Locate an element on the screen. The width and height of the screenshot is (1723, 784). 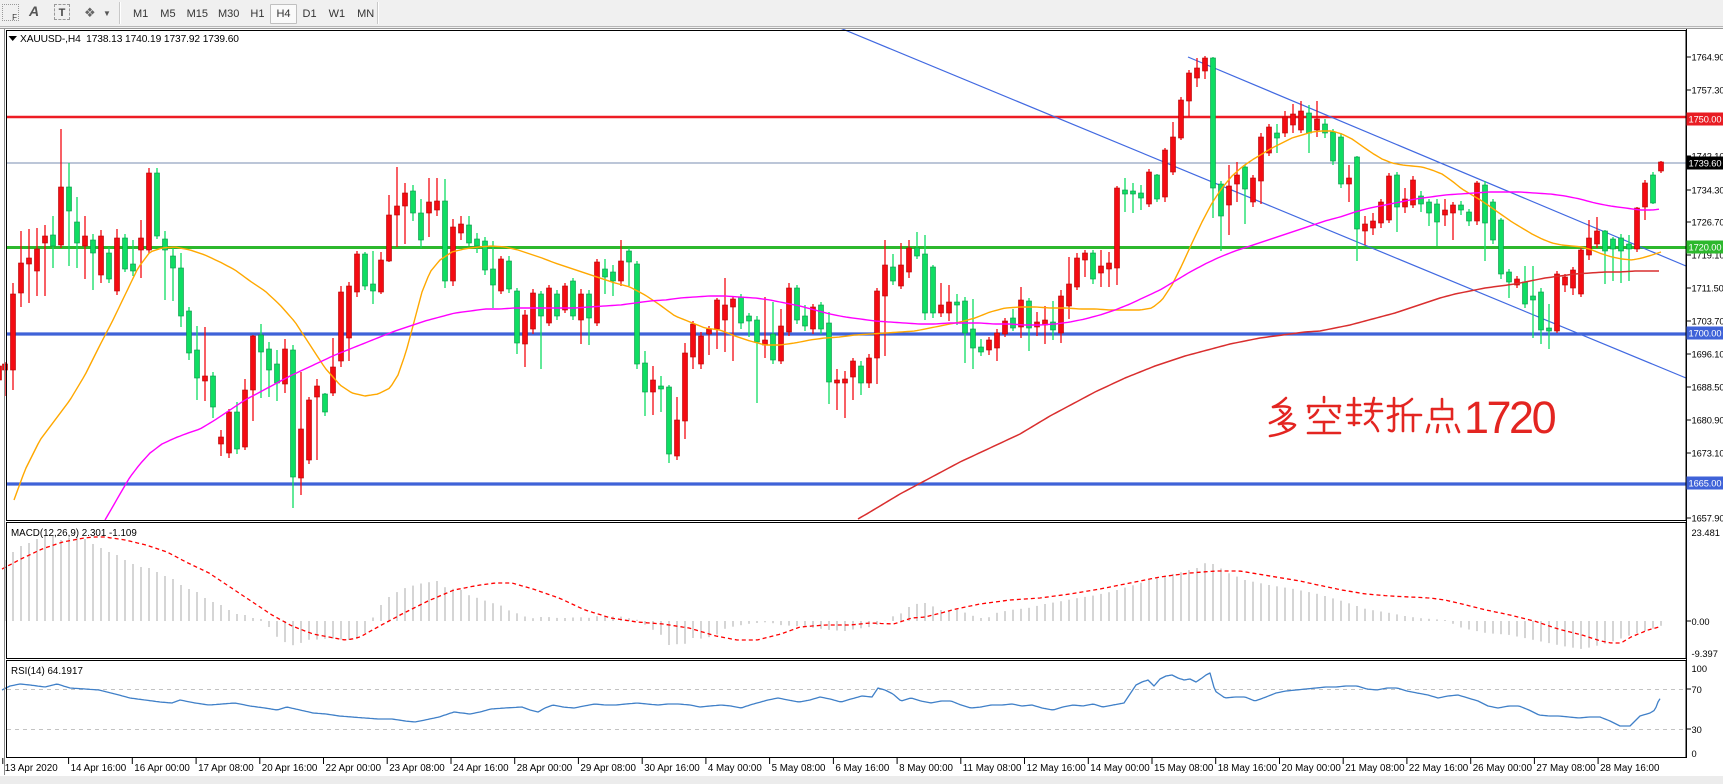
svg-text: MACD(12,26,9) 2.301 -1.109 is located at coordinates (74, 533).